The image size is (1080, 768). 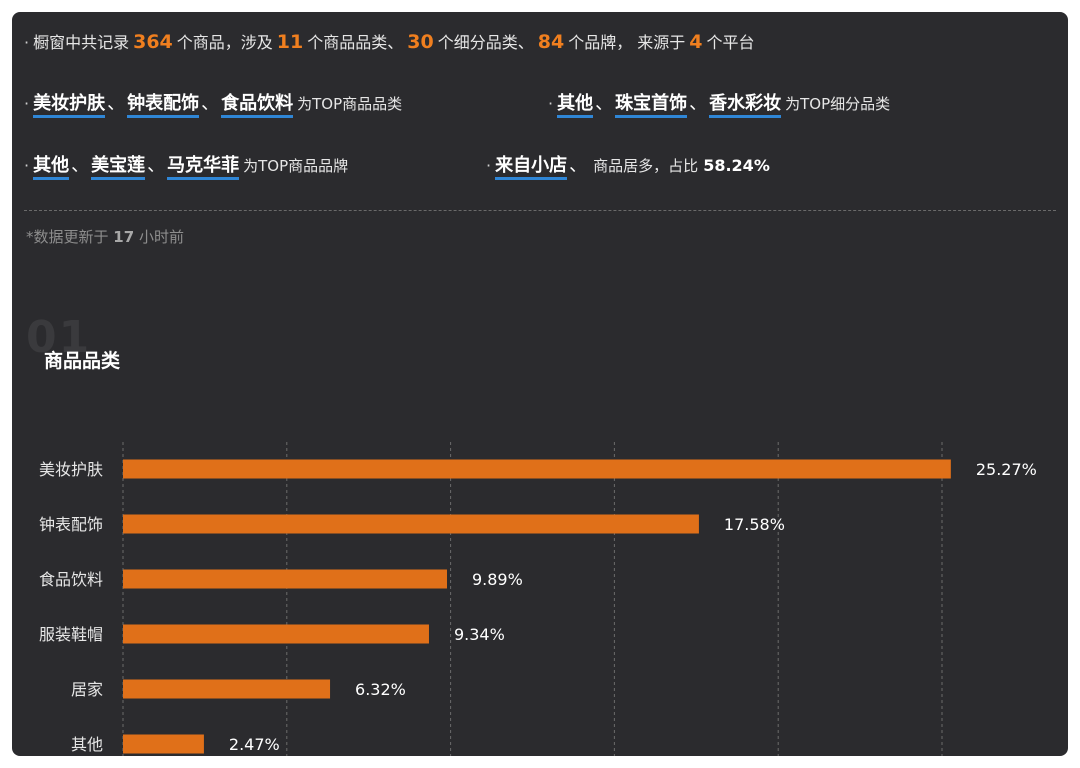 I want to click on section-number: 01, so click(x=59, y=337).